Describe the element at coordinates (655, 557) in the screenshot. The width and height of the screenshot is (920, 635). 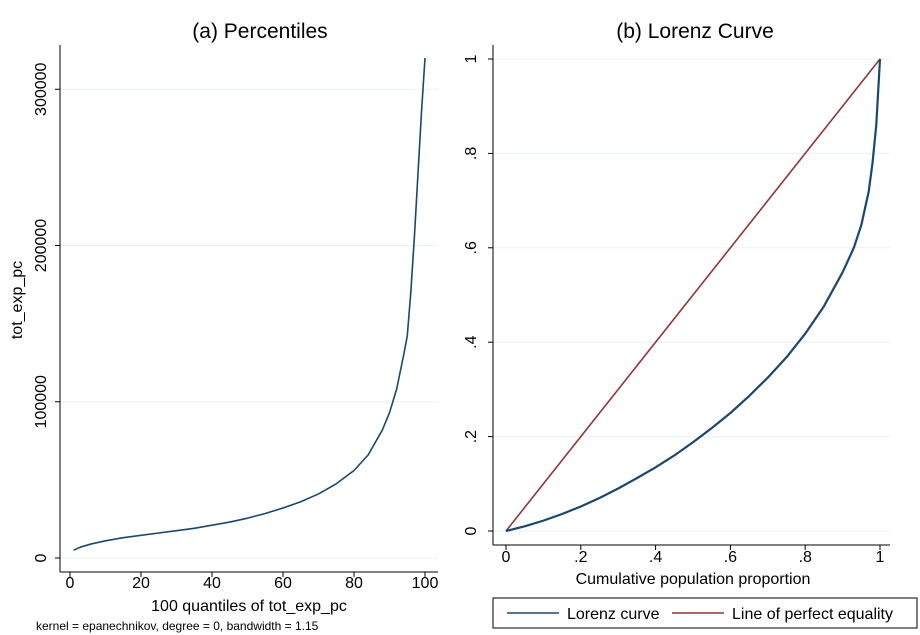
I see `x-tick-label: .4` at that location.